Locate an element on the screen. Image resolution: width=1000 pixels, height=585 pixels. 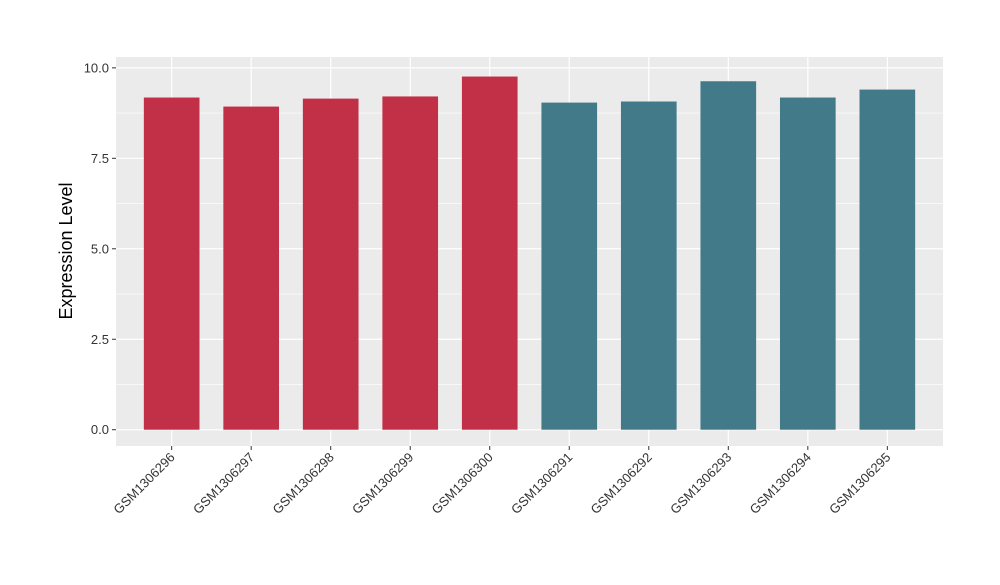
y-tick-label: 5.0 is located at coordinates (100, 248).